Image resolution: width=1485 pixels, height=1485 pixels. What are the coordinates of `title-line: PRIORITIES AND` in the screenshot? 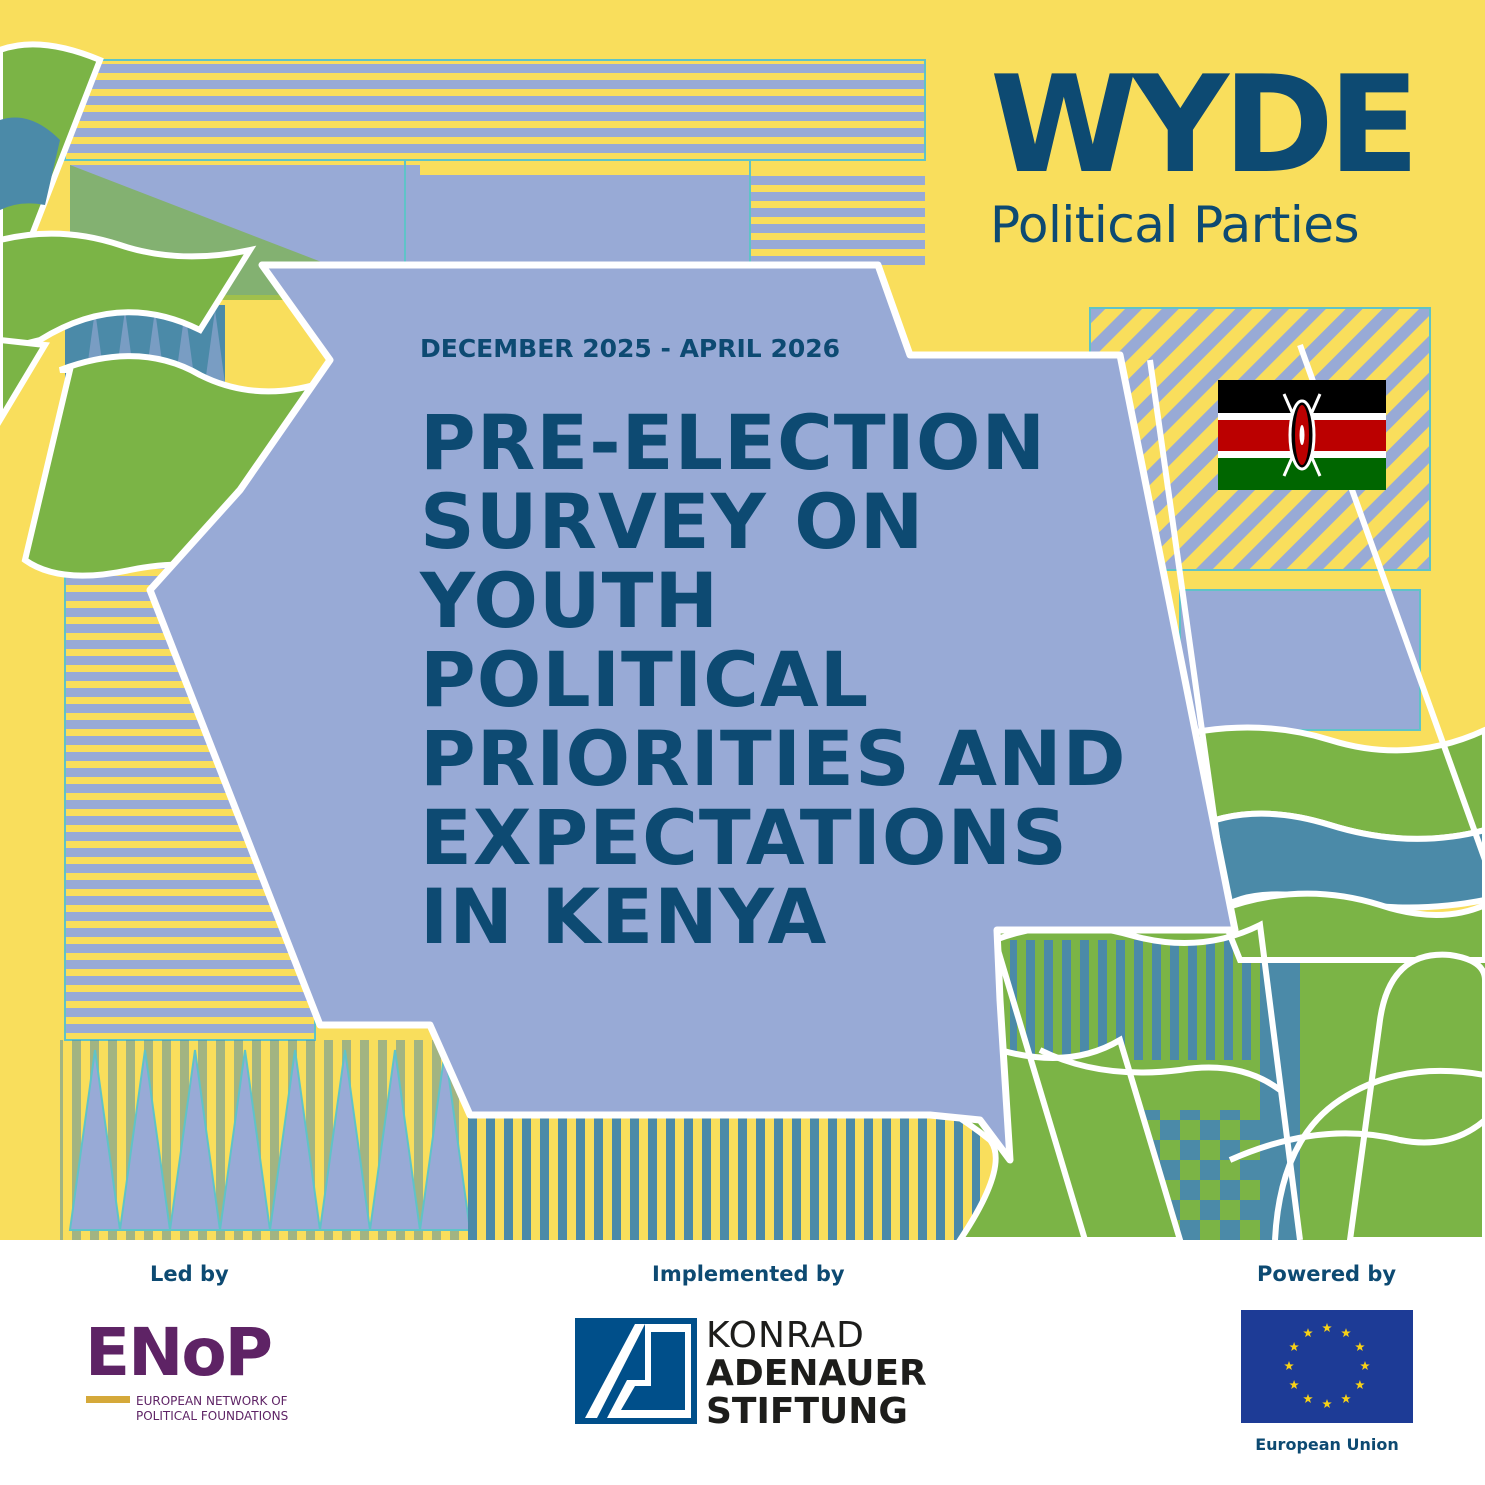 It's located at (773, 758).